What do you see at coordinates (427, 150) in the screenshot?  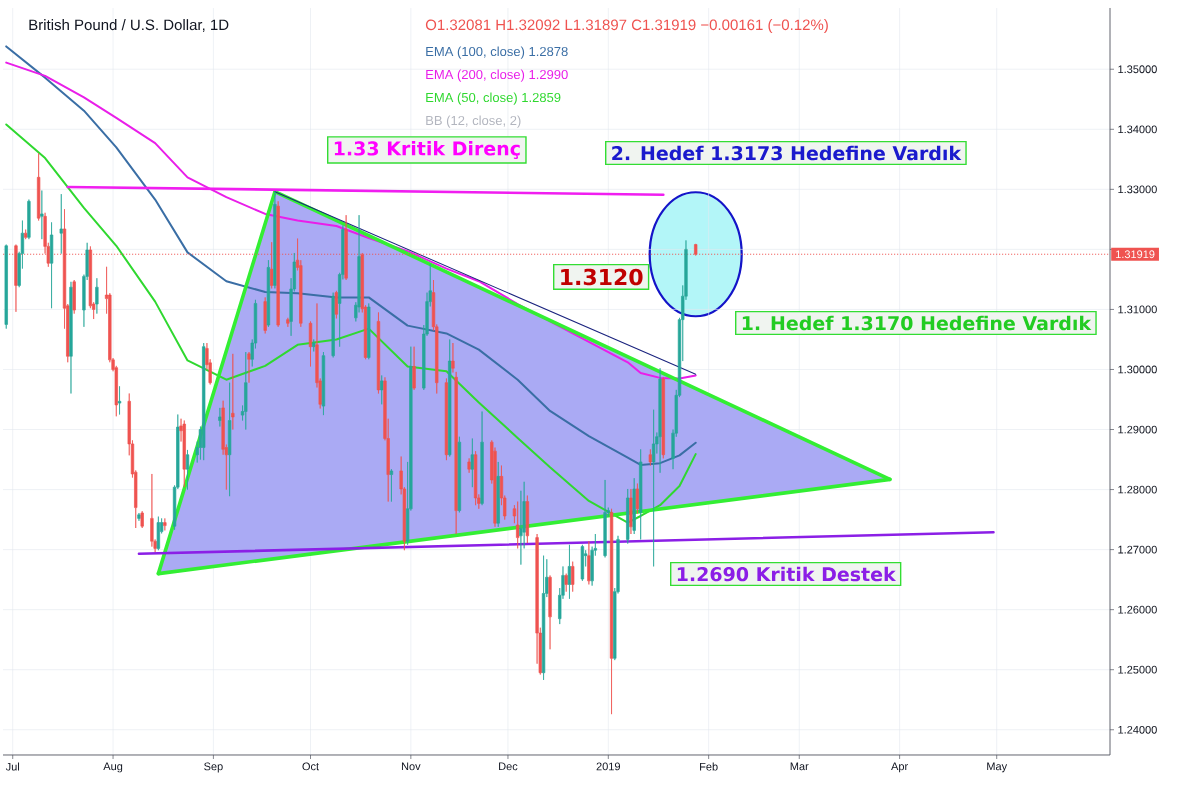 I see `annotation: 1.33 Kritik Direnç` at bounding box center [427, 150].